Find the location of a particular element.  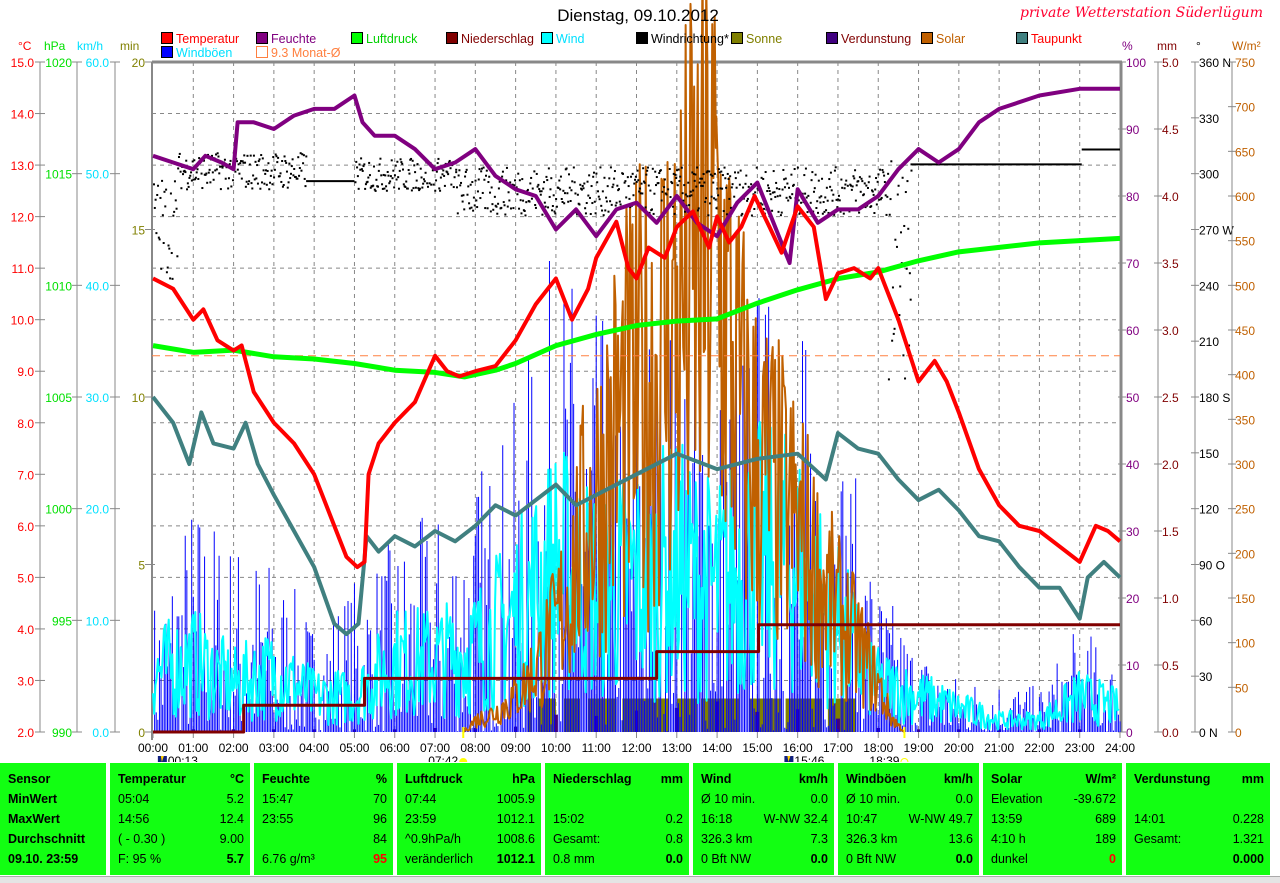

axis-tick-label: 150 is located at coordinates (1245, 599).